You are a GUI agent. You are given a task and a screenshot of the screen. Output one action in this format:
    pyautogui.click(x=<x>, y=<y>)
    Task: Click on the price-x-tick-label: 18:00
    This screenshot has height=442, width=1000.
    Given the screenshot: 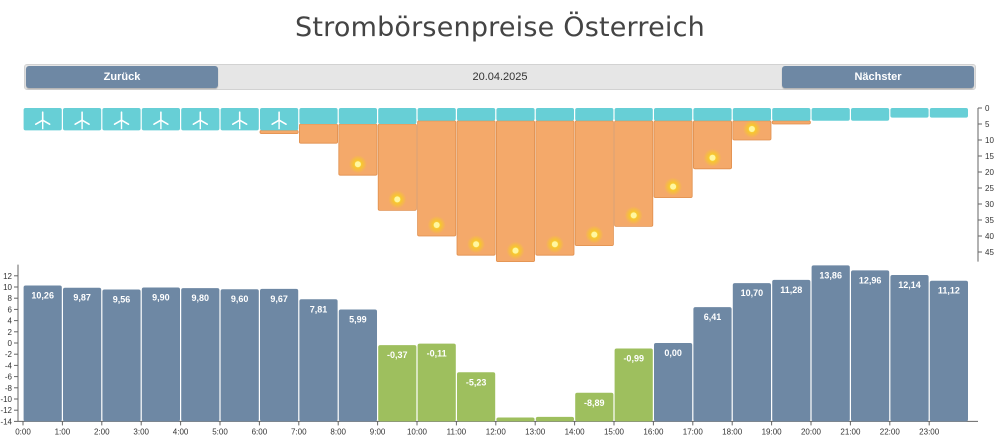 What is the action you would take?
    pyautogui.click(x=732, y=431)
    